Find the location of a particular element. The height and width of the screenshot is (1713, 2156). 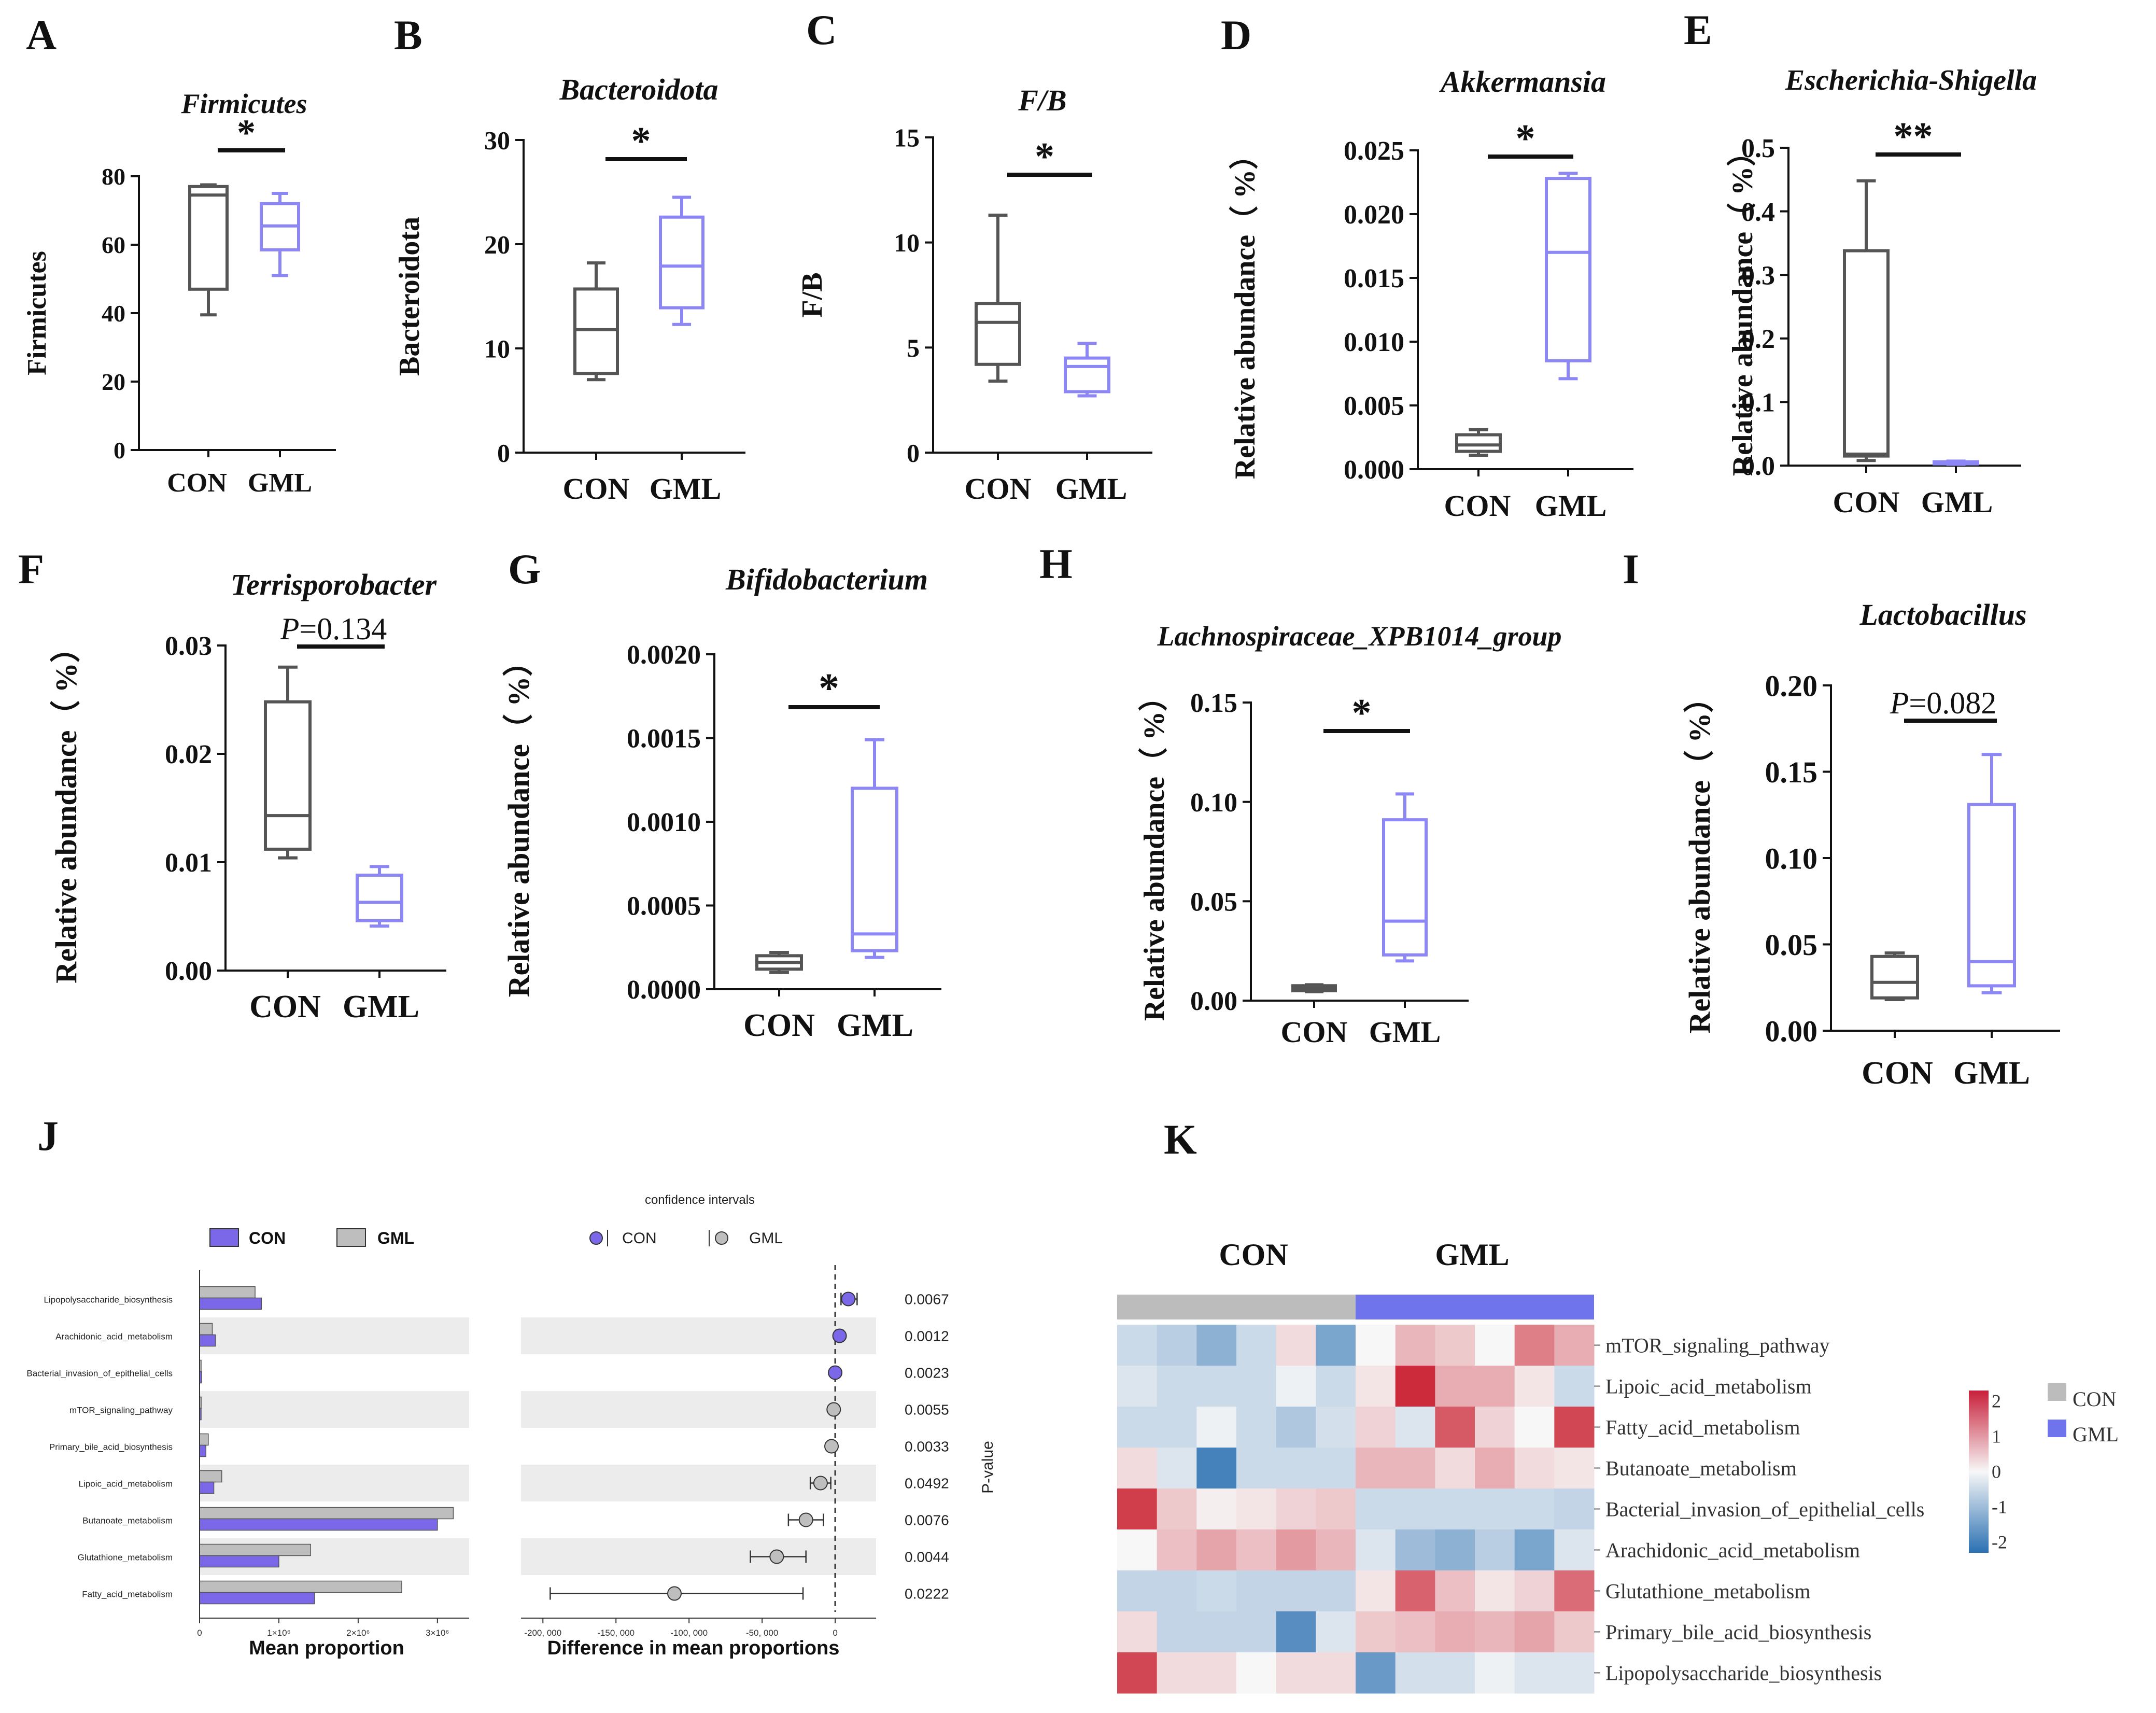

p-value: 0.0076 is located at coordinates (927, 1520).